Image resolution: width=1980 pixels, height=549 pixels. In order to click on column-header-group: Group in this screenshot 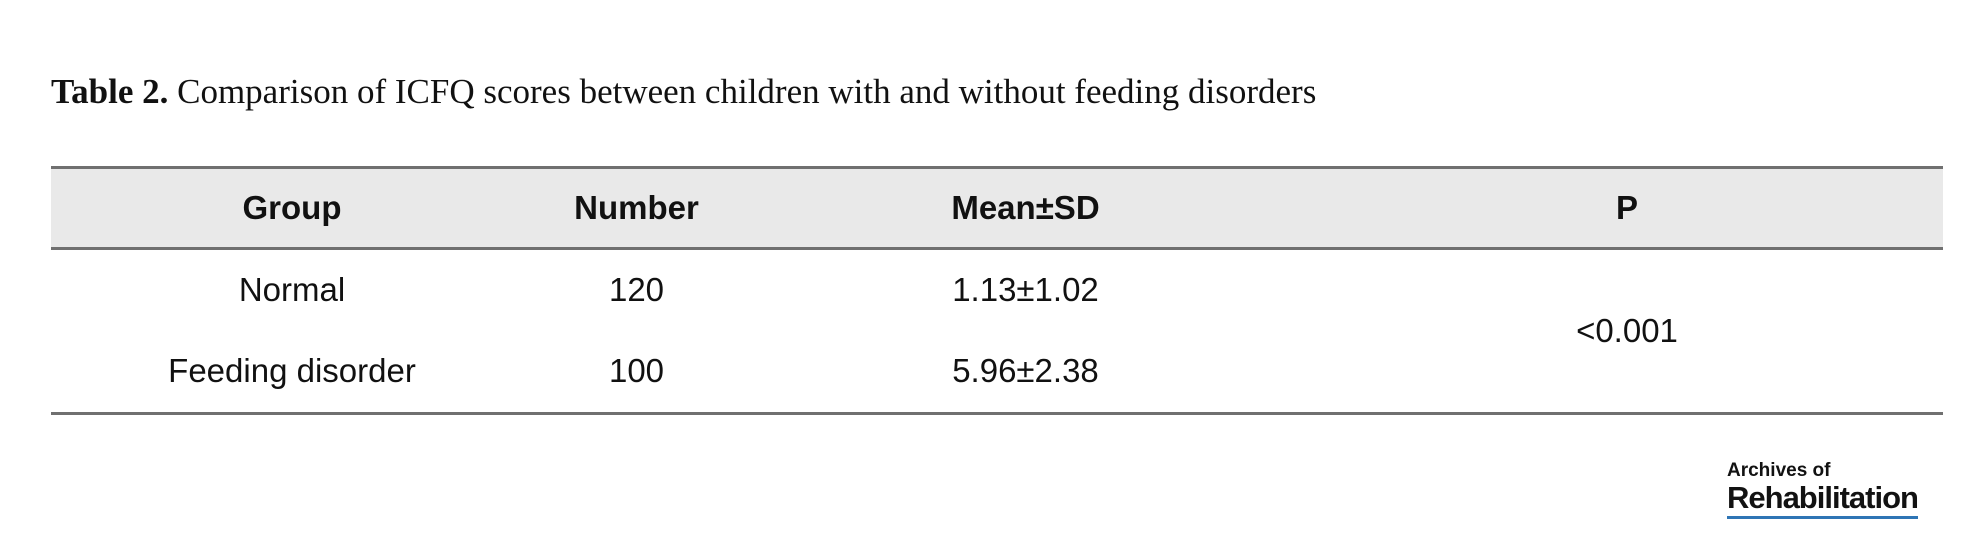, I will do `click(292, 208)`.